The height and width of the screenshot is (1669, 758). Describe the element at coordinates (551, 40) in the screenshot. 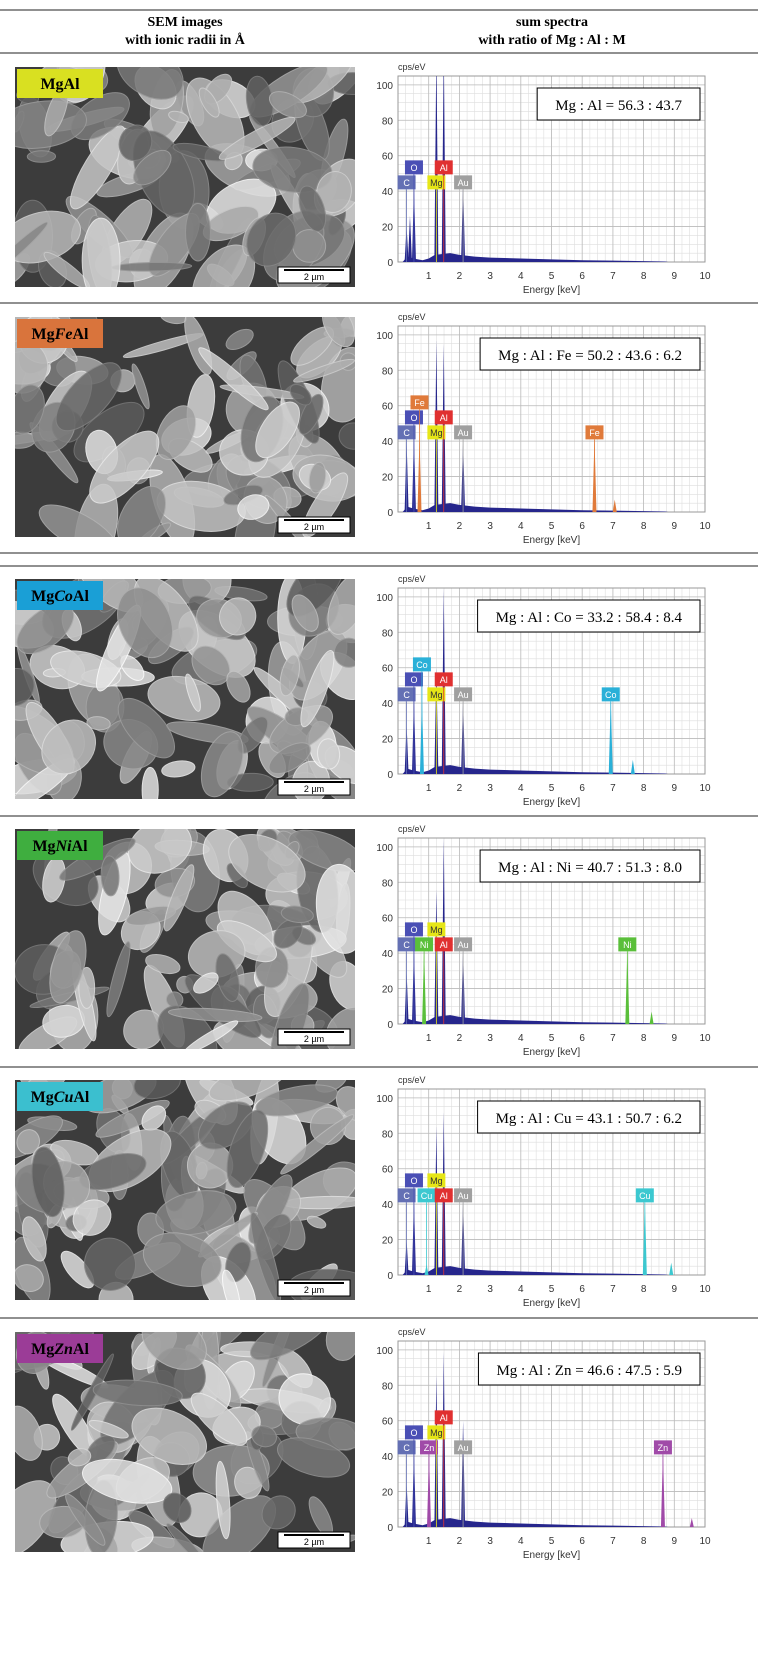

I see `header-right: with ratio of Mg : Al : M` at that location.